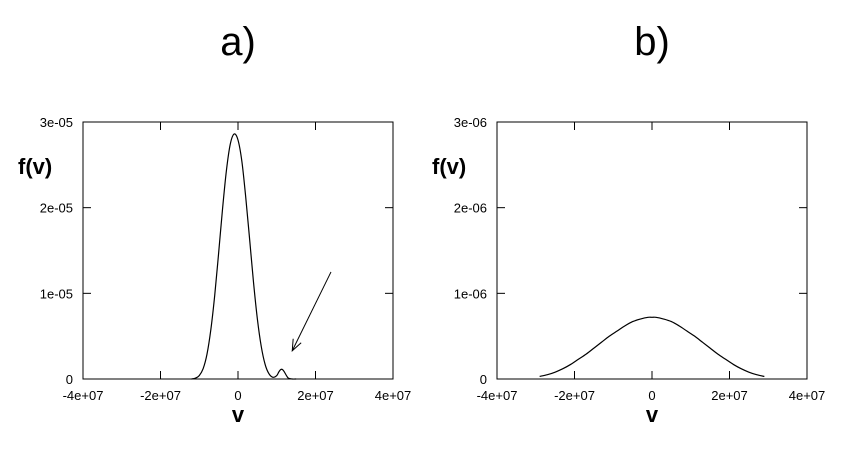 This screenshot has width=854, height=468. What do you see at coordinates (483, 379) in the screenshot?
I see `panel-b-y-tick-label: 0` at bounding box center [483, 379].